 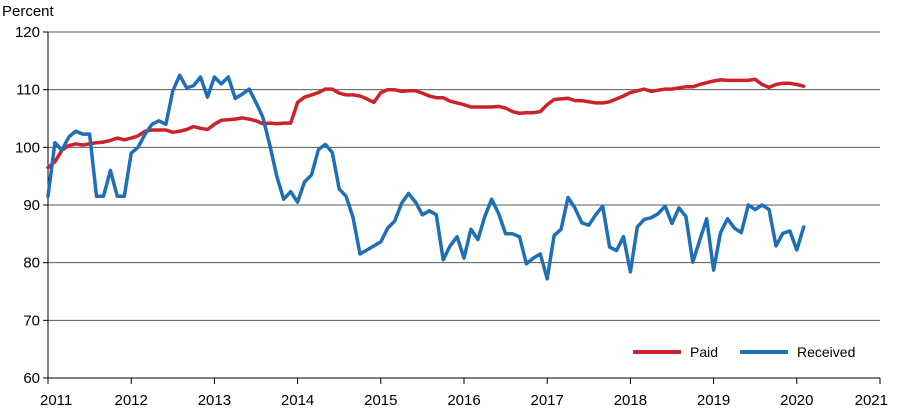 I want to click on y-tick-labels: 60 70 80 90 100 110 120, so click(x=27, y=205).